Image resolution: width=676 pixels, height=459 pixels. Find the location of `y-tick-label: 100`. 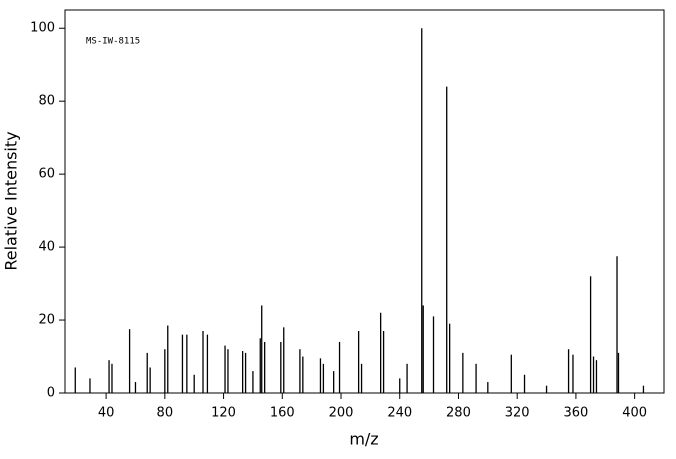

y-tick-label: 100 is located at coordinates (42, 28).